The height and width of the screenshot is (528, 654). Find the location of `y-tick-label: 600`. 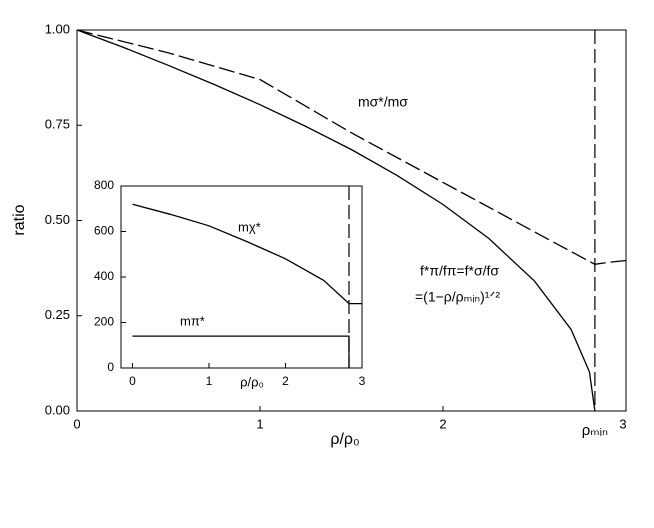

y-tick-label: 600 is located at coordinates (104, 231).